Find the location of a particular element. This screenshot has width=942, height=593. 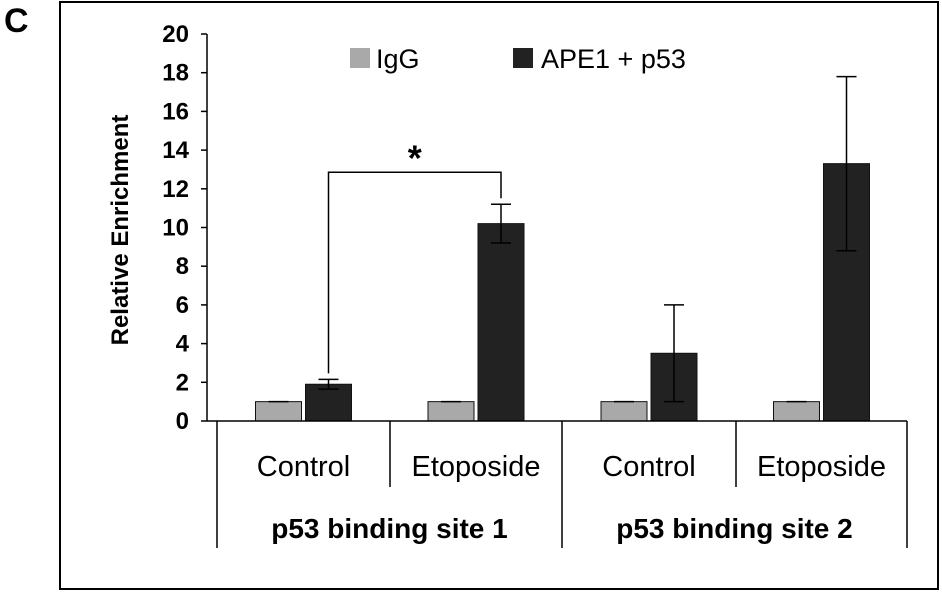

y-axis: 0 2 4 6 8 10 12 14 16 18 20 is located at coordinates (184, 228).